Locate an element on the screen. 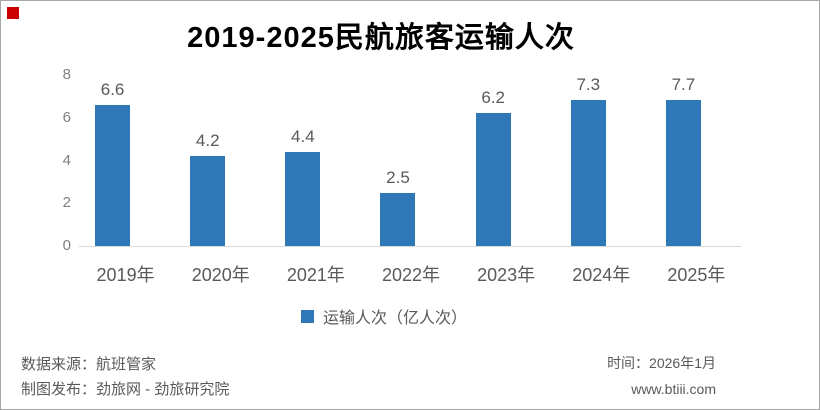 The height and width of the screenshot is (410, 820). bar-slot: 7.3 2024年 is located at coordinates (588, 180).